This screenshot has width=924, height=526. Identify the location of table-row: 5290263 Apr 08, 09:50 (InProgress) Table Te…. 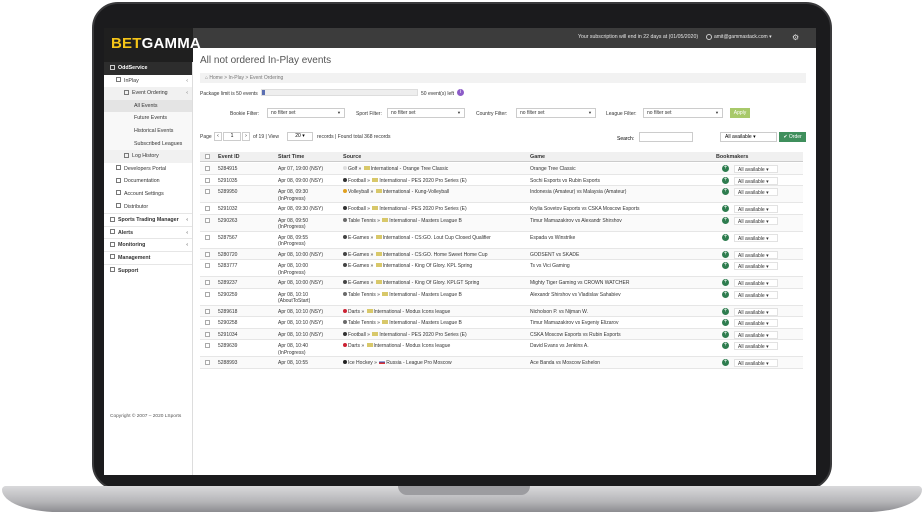
(501, 223).